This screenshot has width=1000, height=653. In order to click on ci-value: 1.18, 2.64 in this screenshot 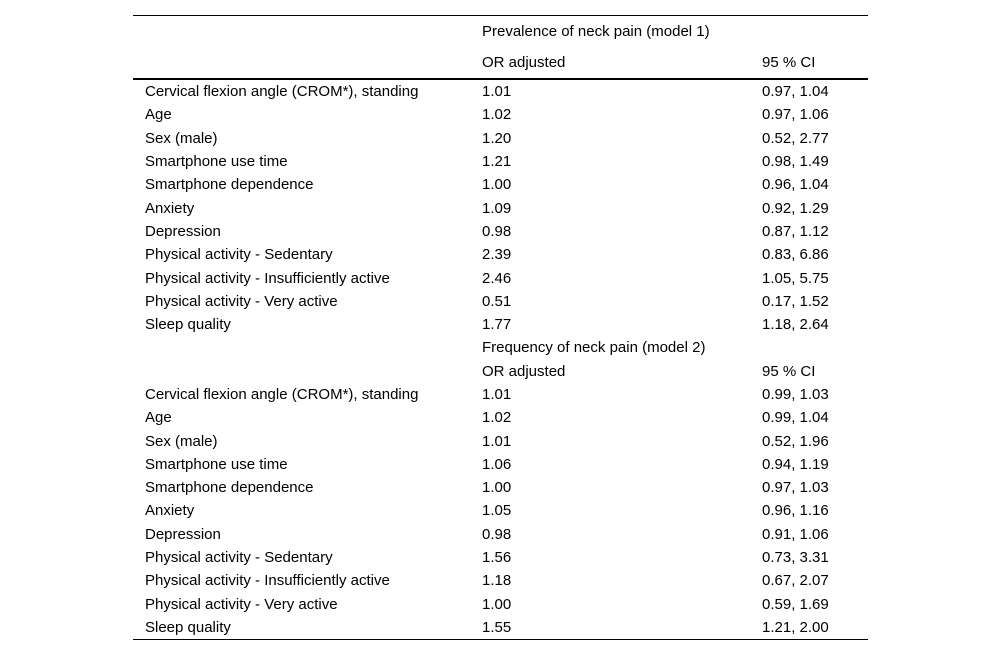, I will do `click(795, 325)`.